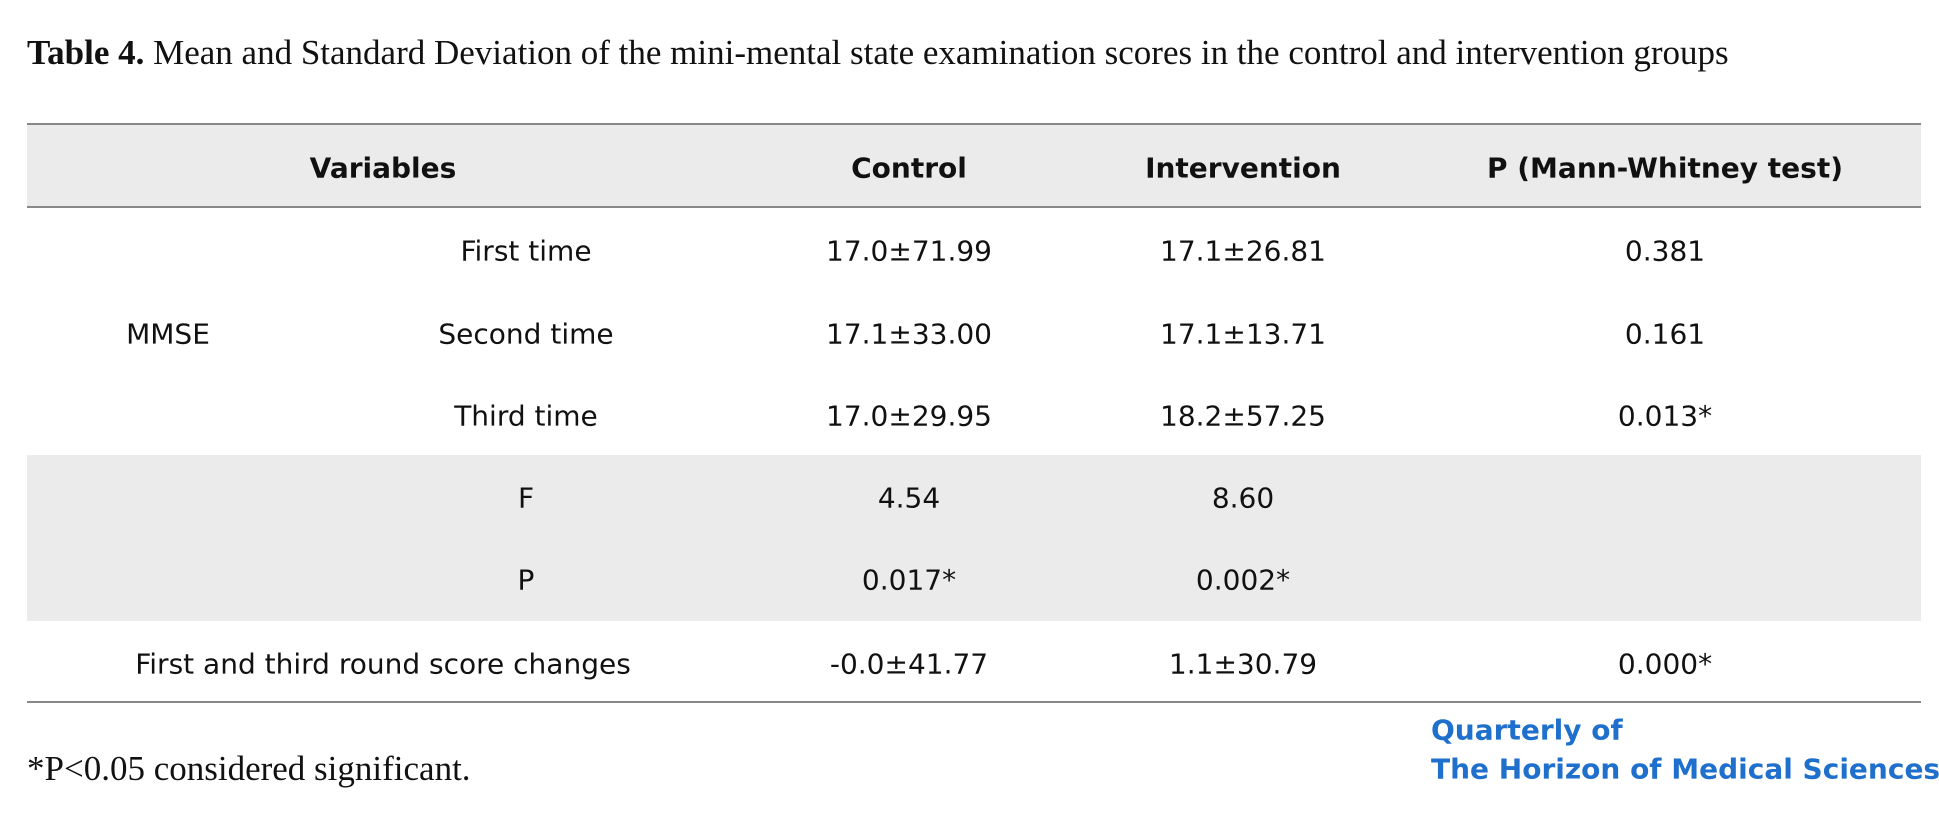 The width and height of the screenshot is (1939, 816). I want to click on cell: P, so click(526, 580).